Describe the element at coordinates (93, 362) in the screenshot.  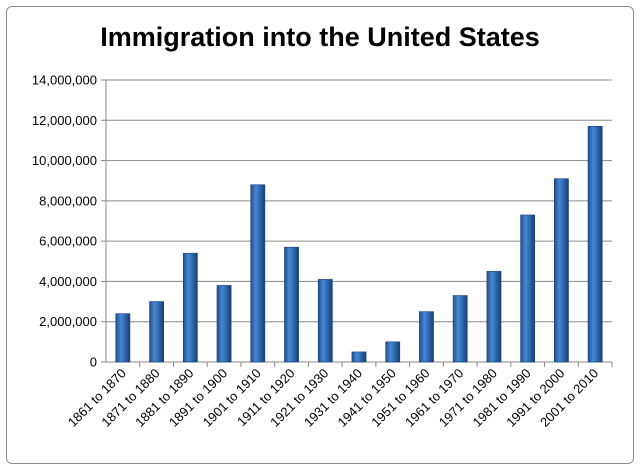
I see `y-tick-label: 0` at that location.